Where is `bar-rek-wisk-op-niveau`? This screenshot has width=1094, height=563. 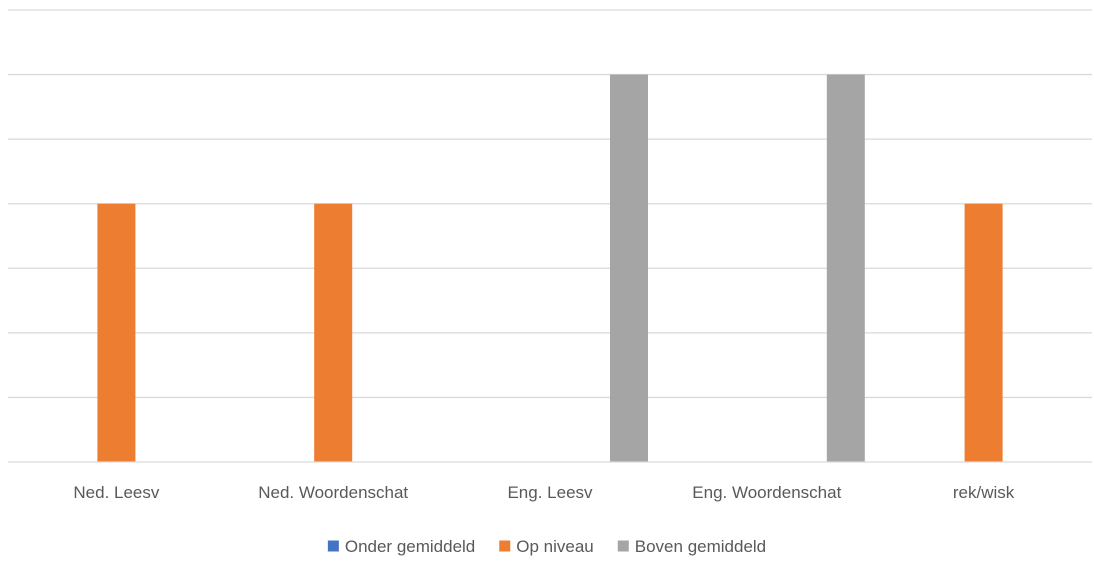 bar-rek-wisk-op-niveau is located at coordinates (983, 332).